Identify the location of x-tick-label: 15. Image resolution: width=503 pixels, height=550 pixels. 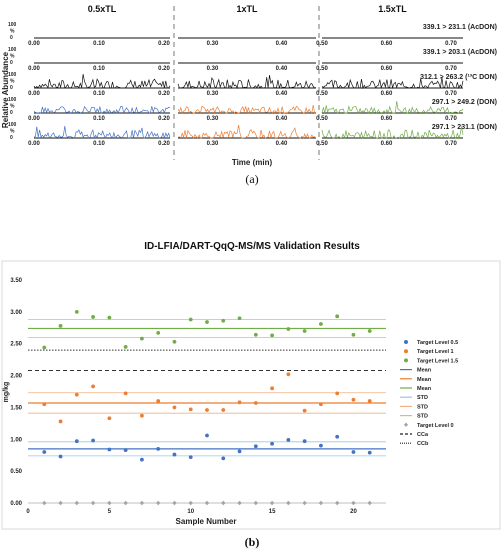
(272, 512).